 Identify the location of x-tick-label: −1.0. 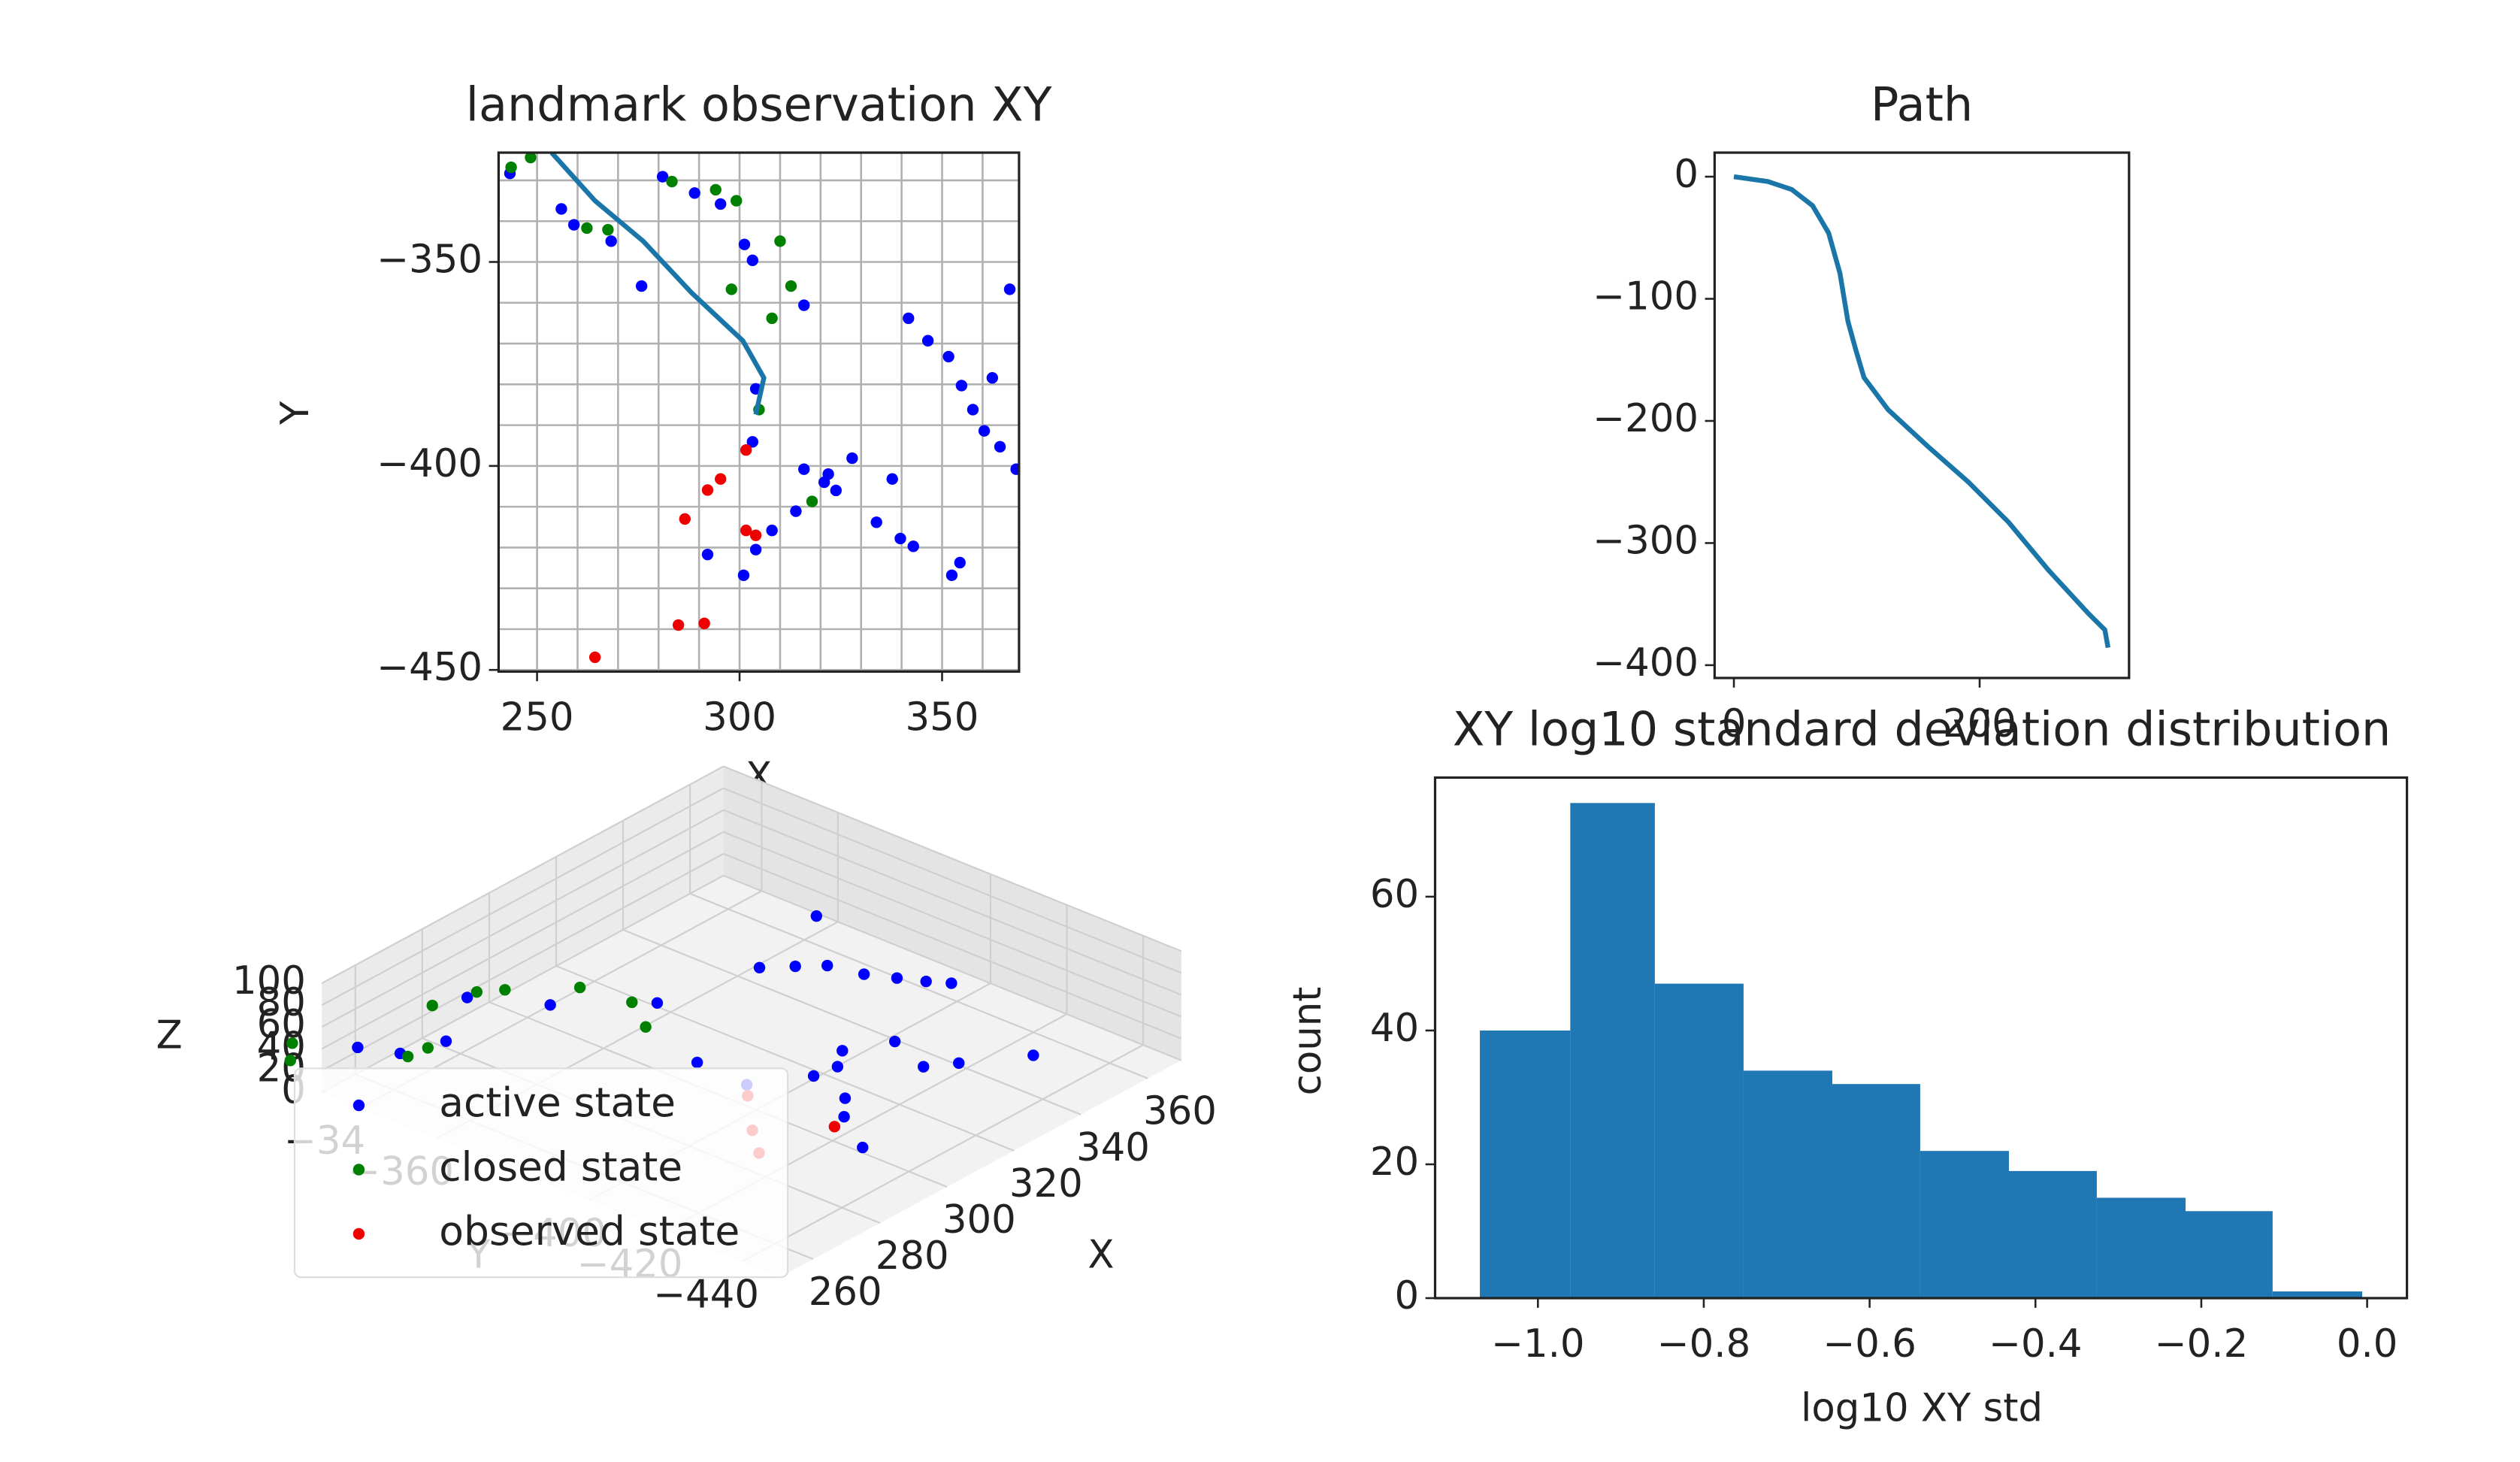
(1538, 1344).